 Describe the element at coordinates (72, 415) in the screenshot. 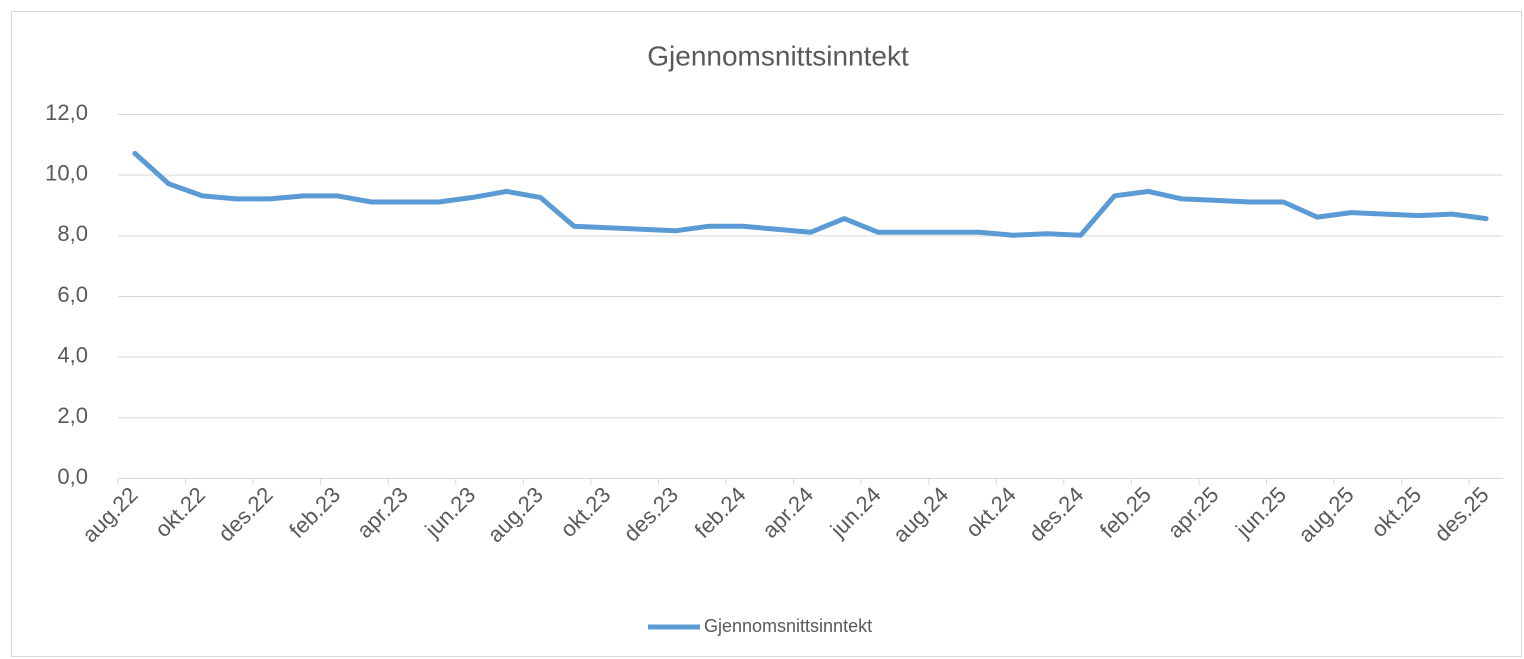

I see `y-tick-label: 2,0` at that location.